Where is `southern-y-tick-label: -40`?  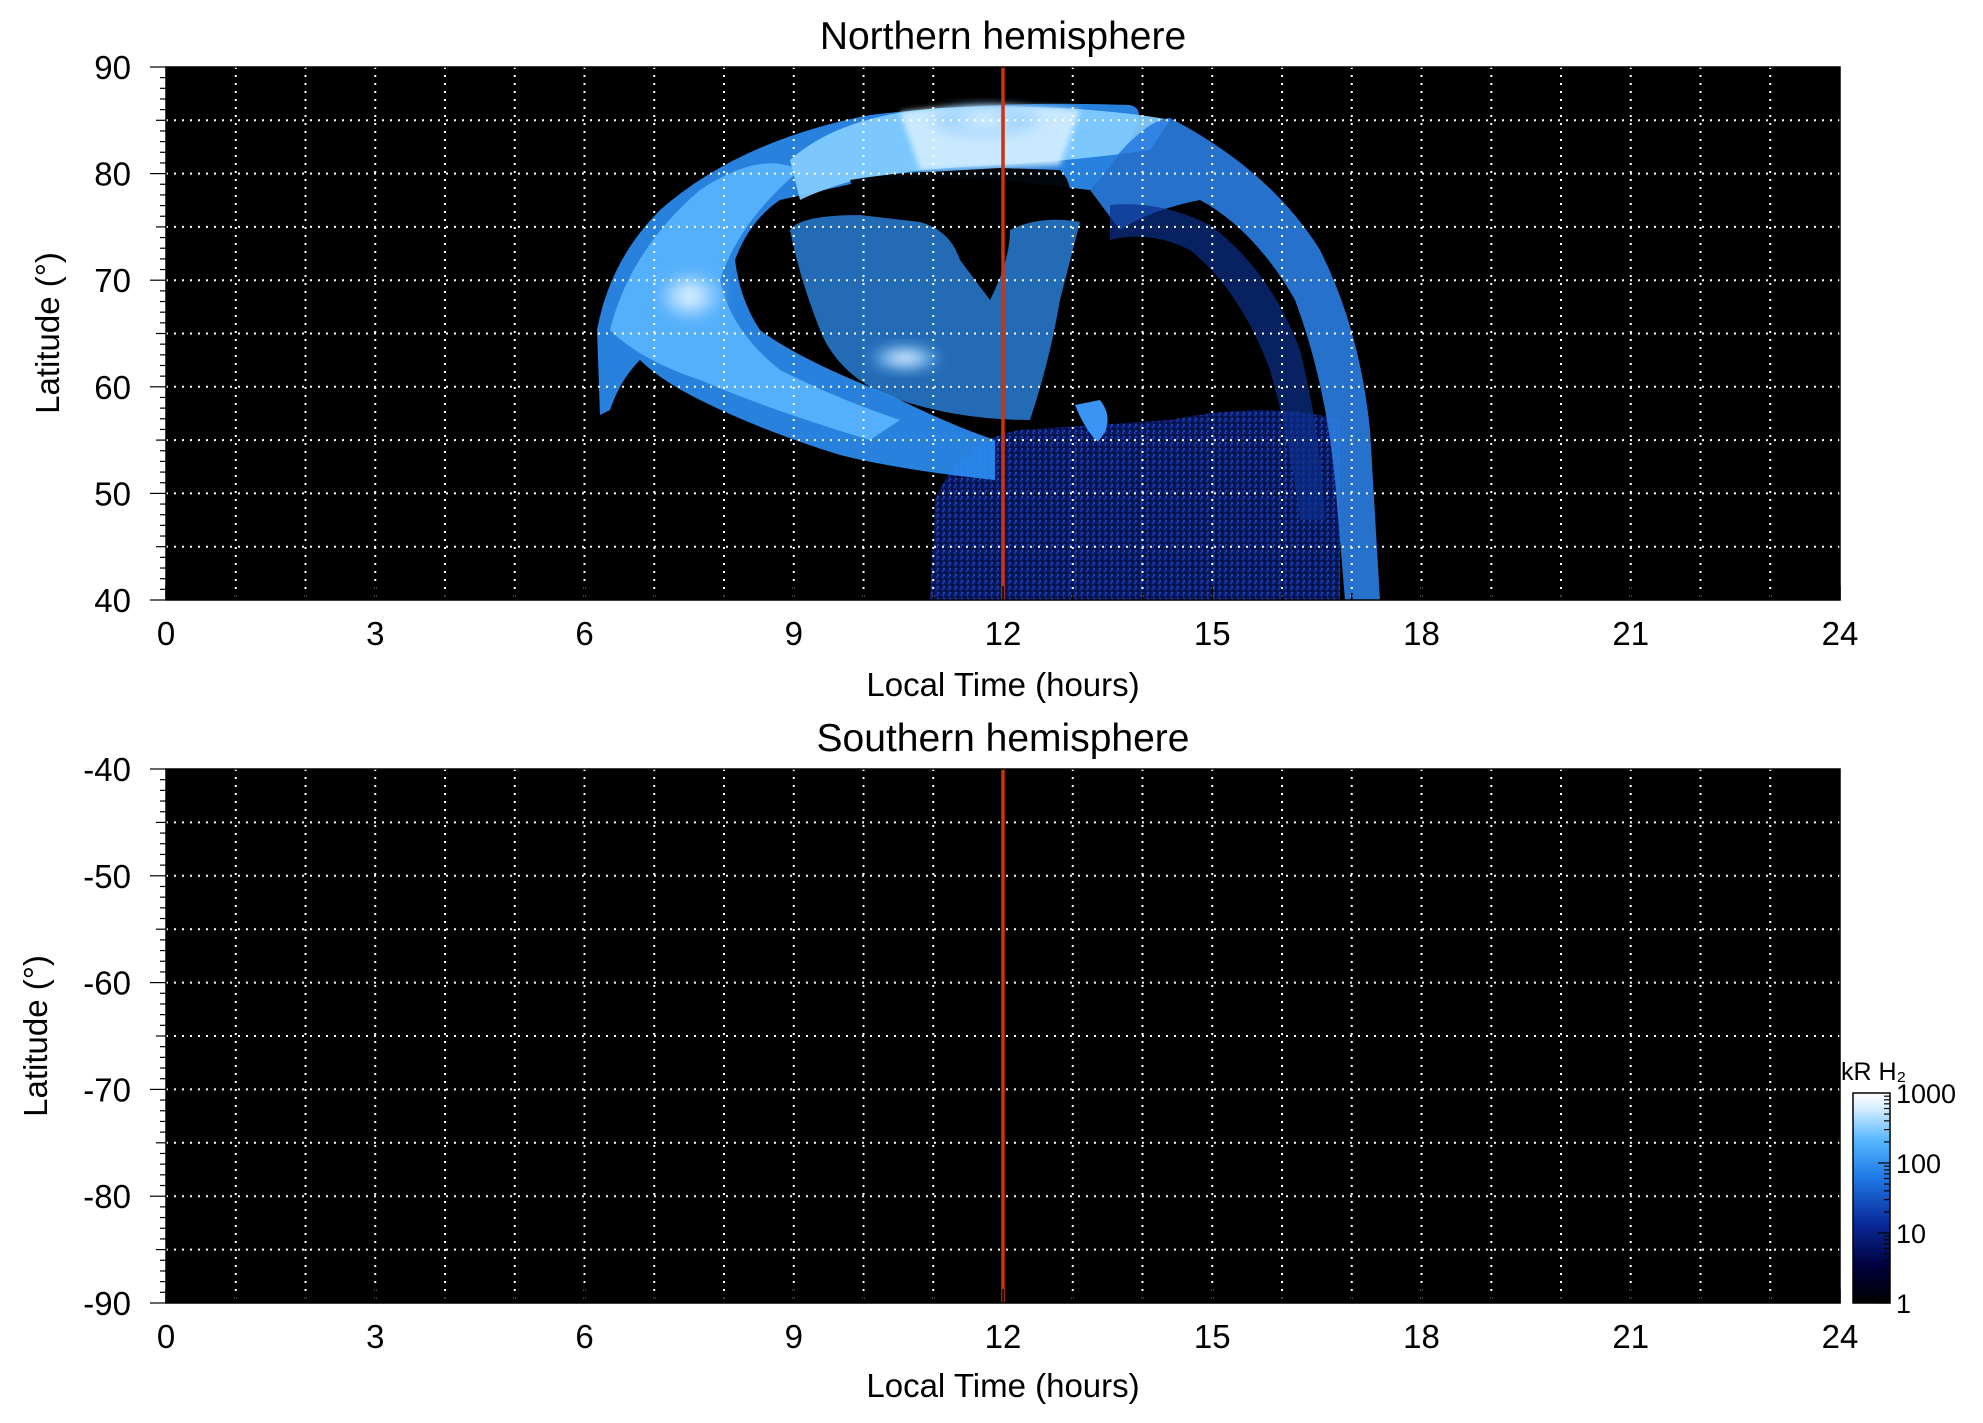
southern-y-tick-label: -40 is located at coordinates (107, 769).